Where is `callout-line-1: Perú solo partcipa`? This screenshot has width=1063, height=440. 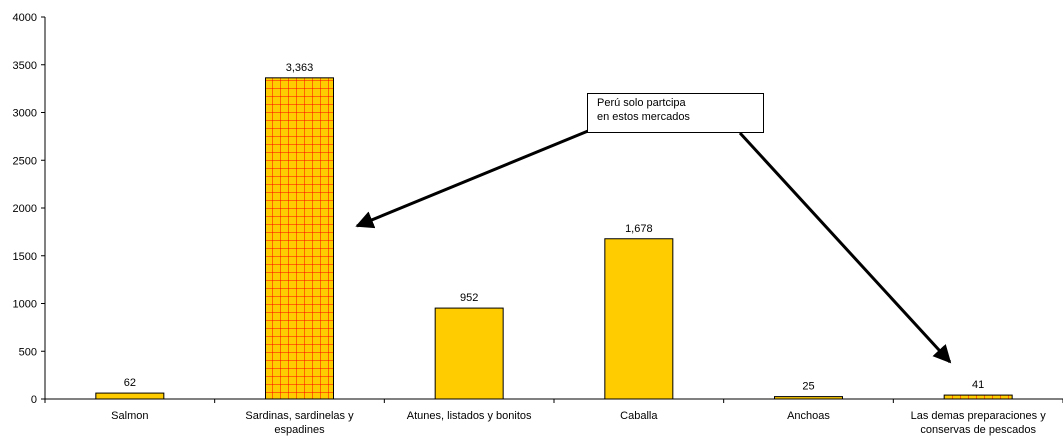 callout-line-1: Perú solo partcipa is located at coordinates (641, 103).